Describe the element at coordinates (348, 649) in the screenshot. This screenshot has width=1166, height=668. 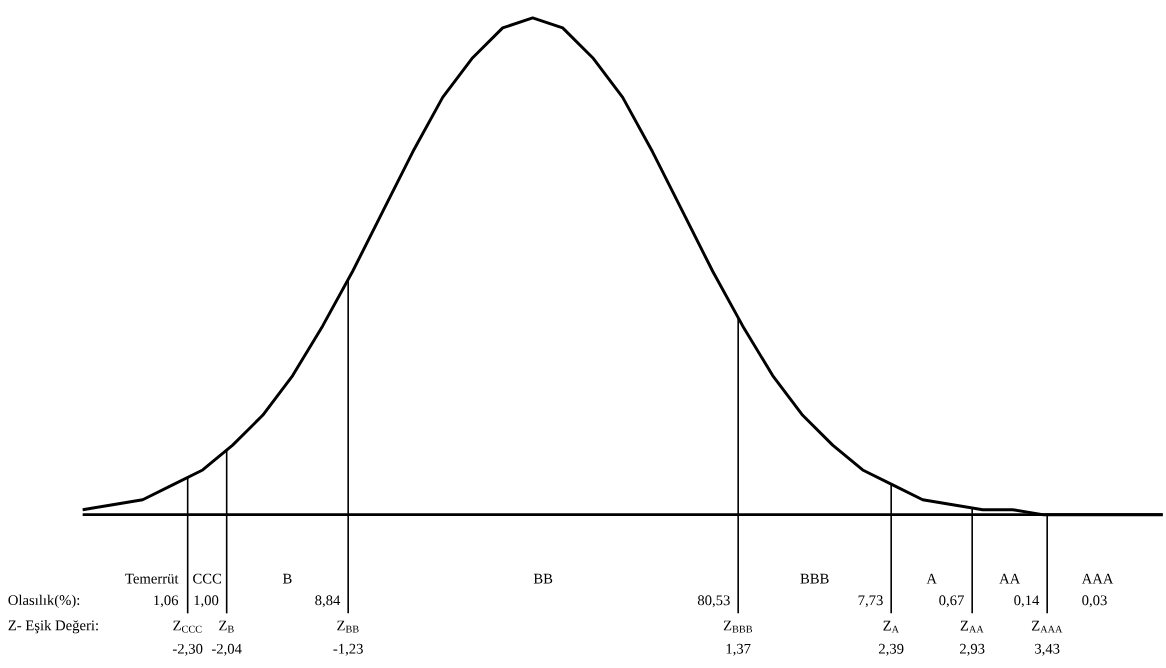
I see `x-tick-label: -1,23` at that location.